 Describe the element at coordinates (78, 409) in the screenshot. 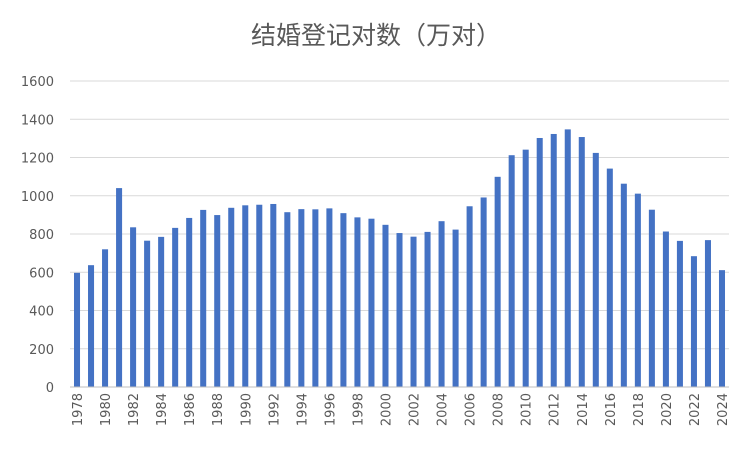

I see `x-tick-label: 1978` at that location.